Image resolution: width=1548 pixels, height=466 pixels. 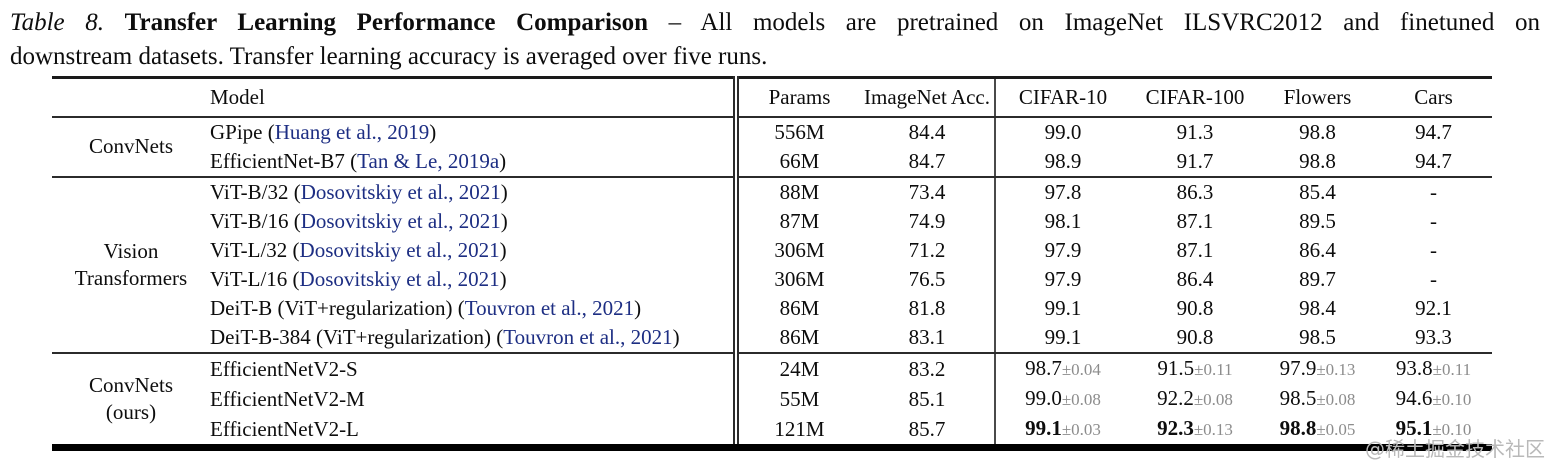 I want to click on cifar100-cell: 92.2±0.08, so click(x=1195, y=399).